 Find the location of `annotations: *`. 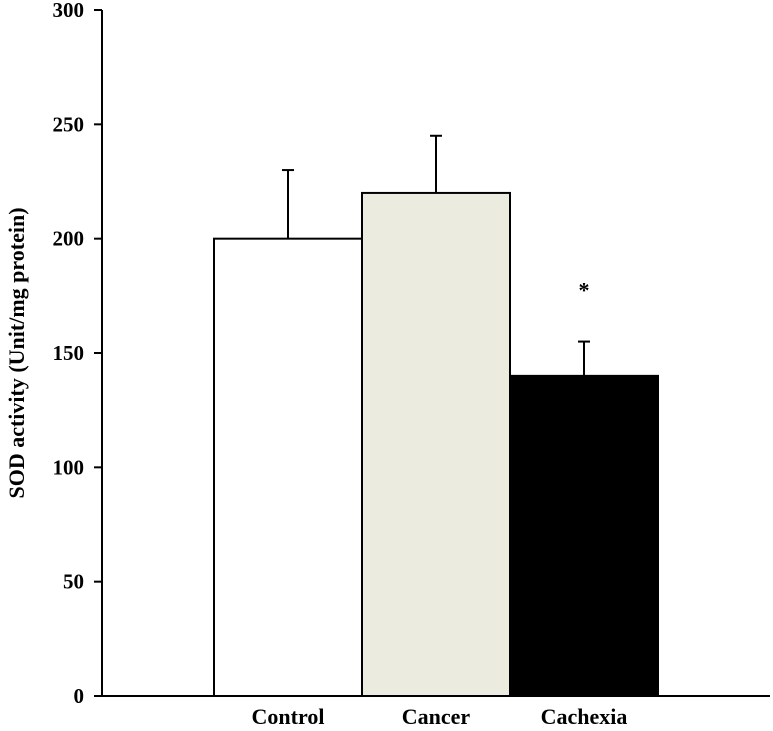

annotations: * is located at coordinates (584, 290).